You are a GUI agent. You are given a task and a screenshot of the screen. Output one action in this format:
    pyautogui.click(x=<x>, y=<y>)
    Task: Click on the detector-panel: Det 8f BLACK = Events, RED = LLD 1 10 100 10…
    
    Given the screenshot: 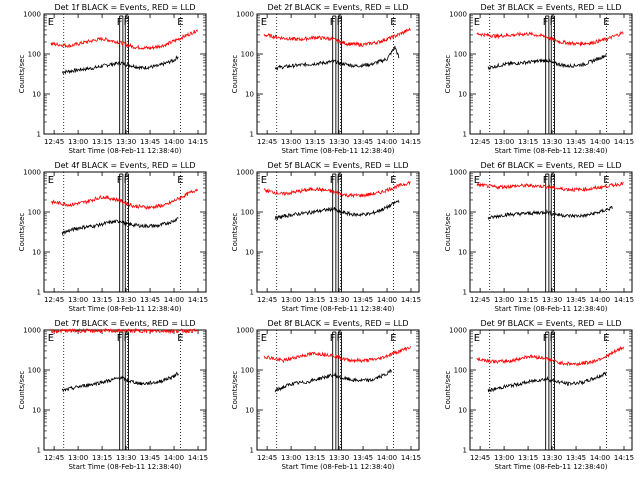 What is the action you would take?
    pyautogui.click(x=326, y=395)
    